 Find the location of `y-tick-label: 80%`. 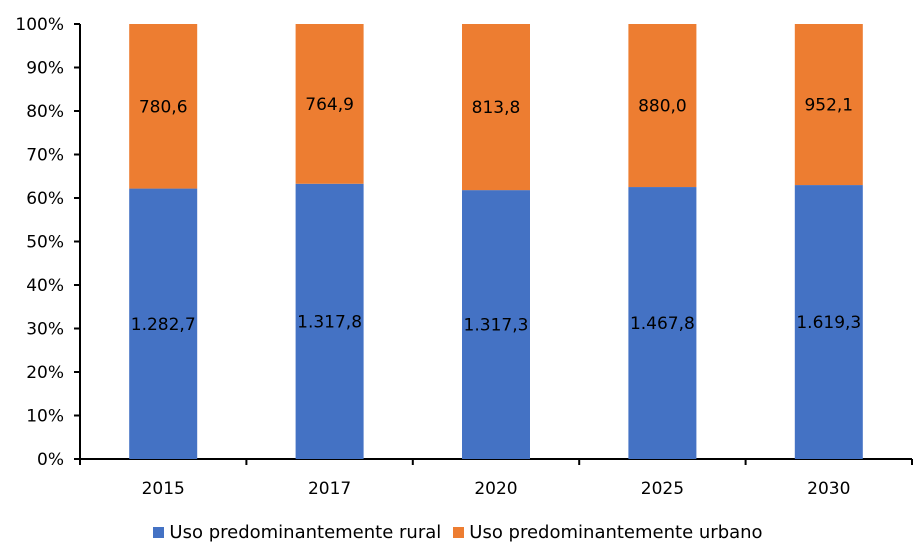

y-tick-label: 80% is located at coordinates (45, 112).